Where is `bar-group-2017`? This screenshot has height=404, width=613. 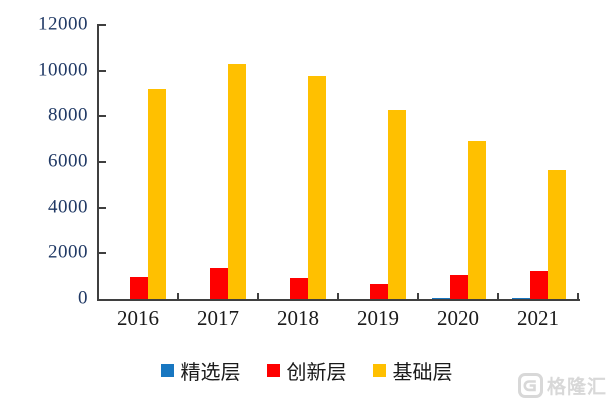 bar-group-2017 is located at coordinates (219, 162).